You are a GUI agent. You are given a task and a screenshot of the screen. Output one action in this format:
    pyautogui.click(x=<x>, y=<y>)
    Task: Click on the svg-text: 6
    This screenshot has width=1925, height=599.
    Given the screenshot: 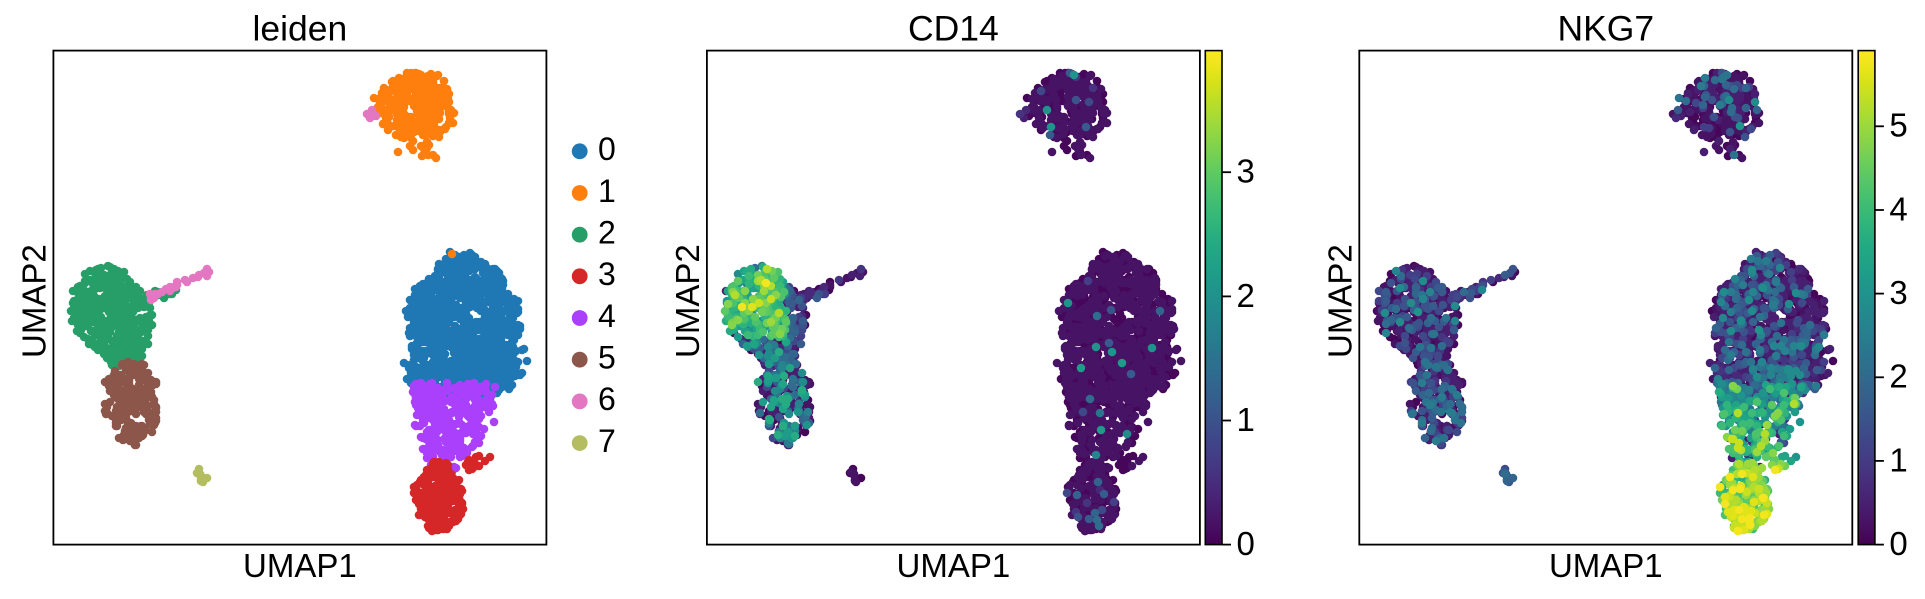 What is the action you would take?
    pyautogui.click(x=607, y=399)
    